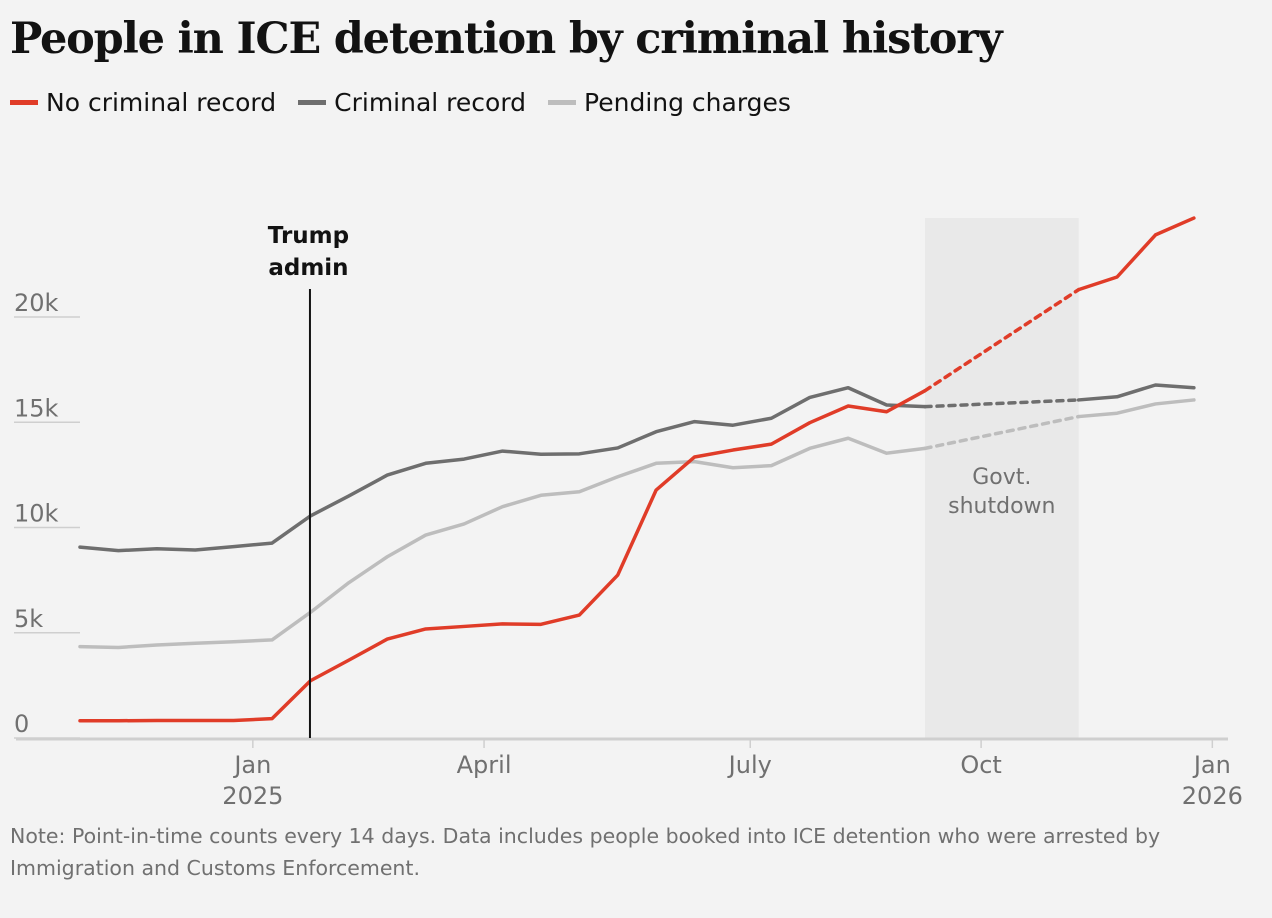  What do you see at coordinates (430, 102) in the screenshot?
I see `legend-label: Criminal record` at bounding box center [430, 102].